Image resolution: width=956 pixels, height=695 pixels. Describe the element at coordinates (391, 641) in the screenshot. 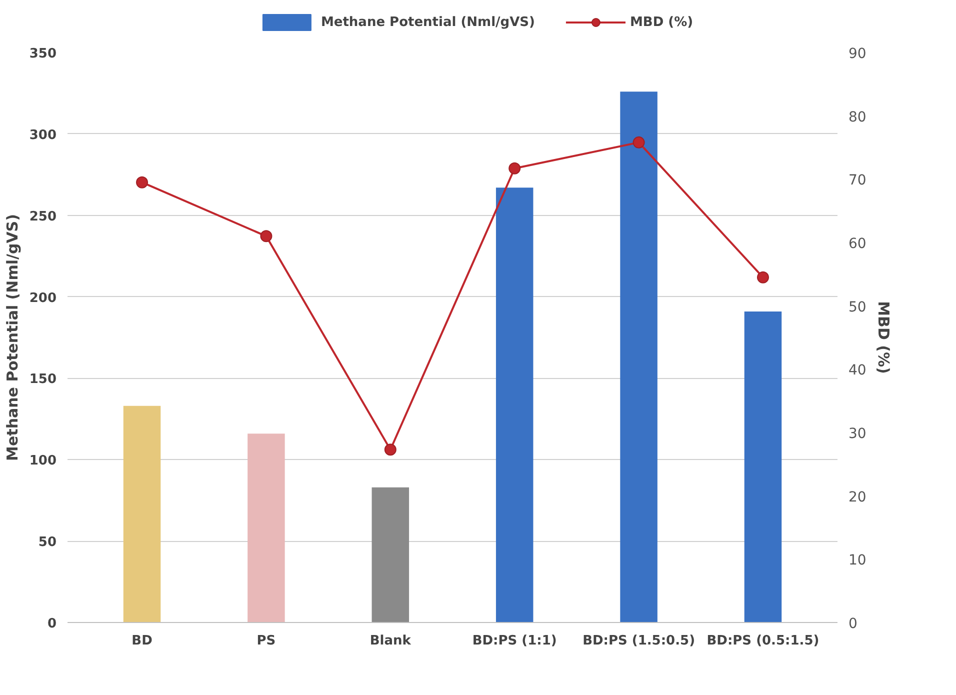

I see `x-tick-label: Blank` at that location.